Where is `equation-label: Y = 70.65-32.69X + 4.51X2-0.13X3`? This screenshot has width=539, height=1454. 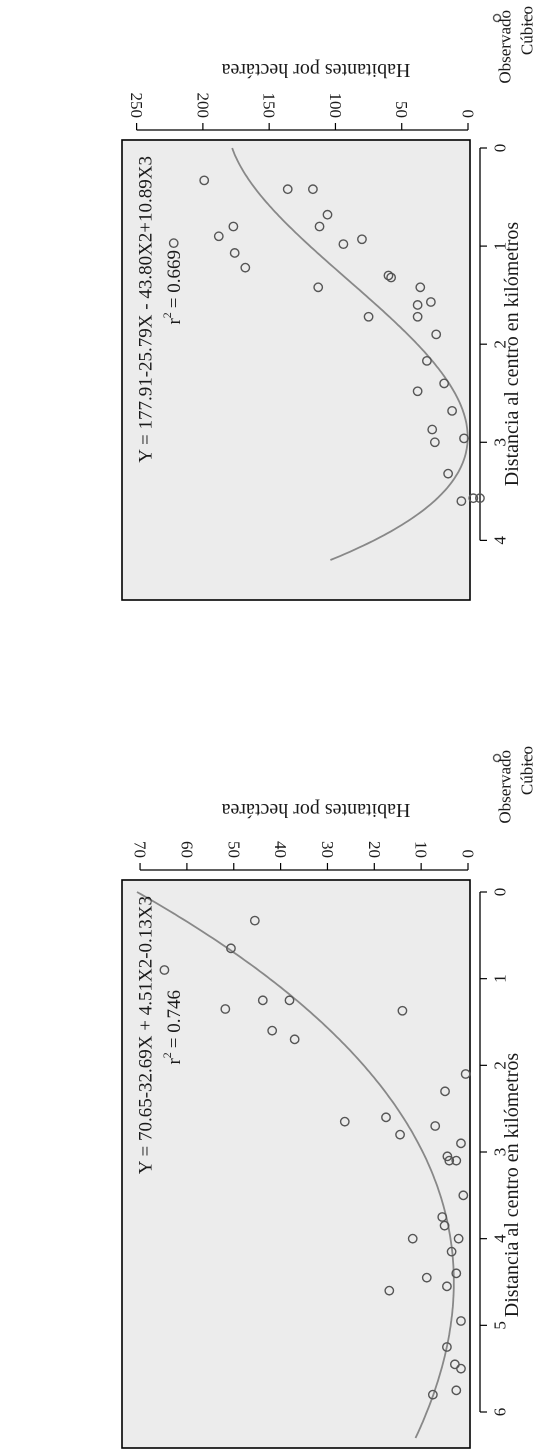
equation-label: Y = 70.65-32.69X + 4.51X2-0.13X3 is located at coordinates (146, 1035).